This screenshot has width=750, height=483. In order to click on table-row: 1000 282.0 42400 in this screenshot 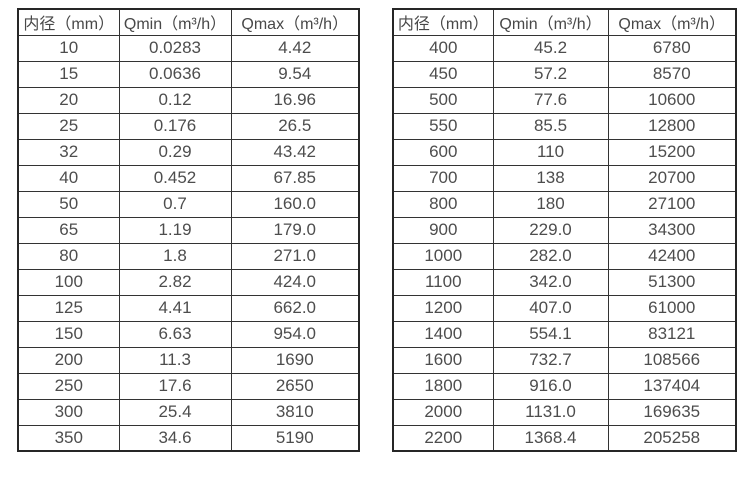, I will do `click(564, 256)`.